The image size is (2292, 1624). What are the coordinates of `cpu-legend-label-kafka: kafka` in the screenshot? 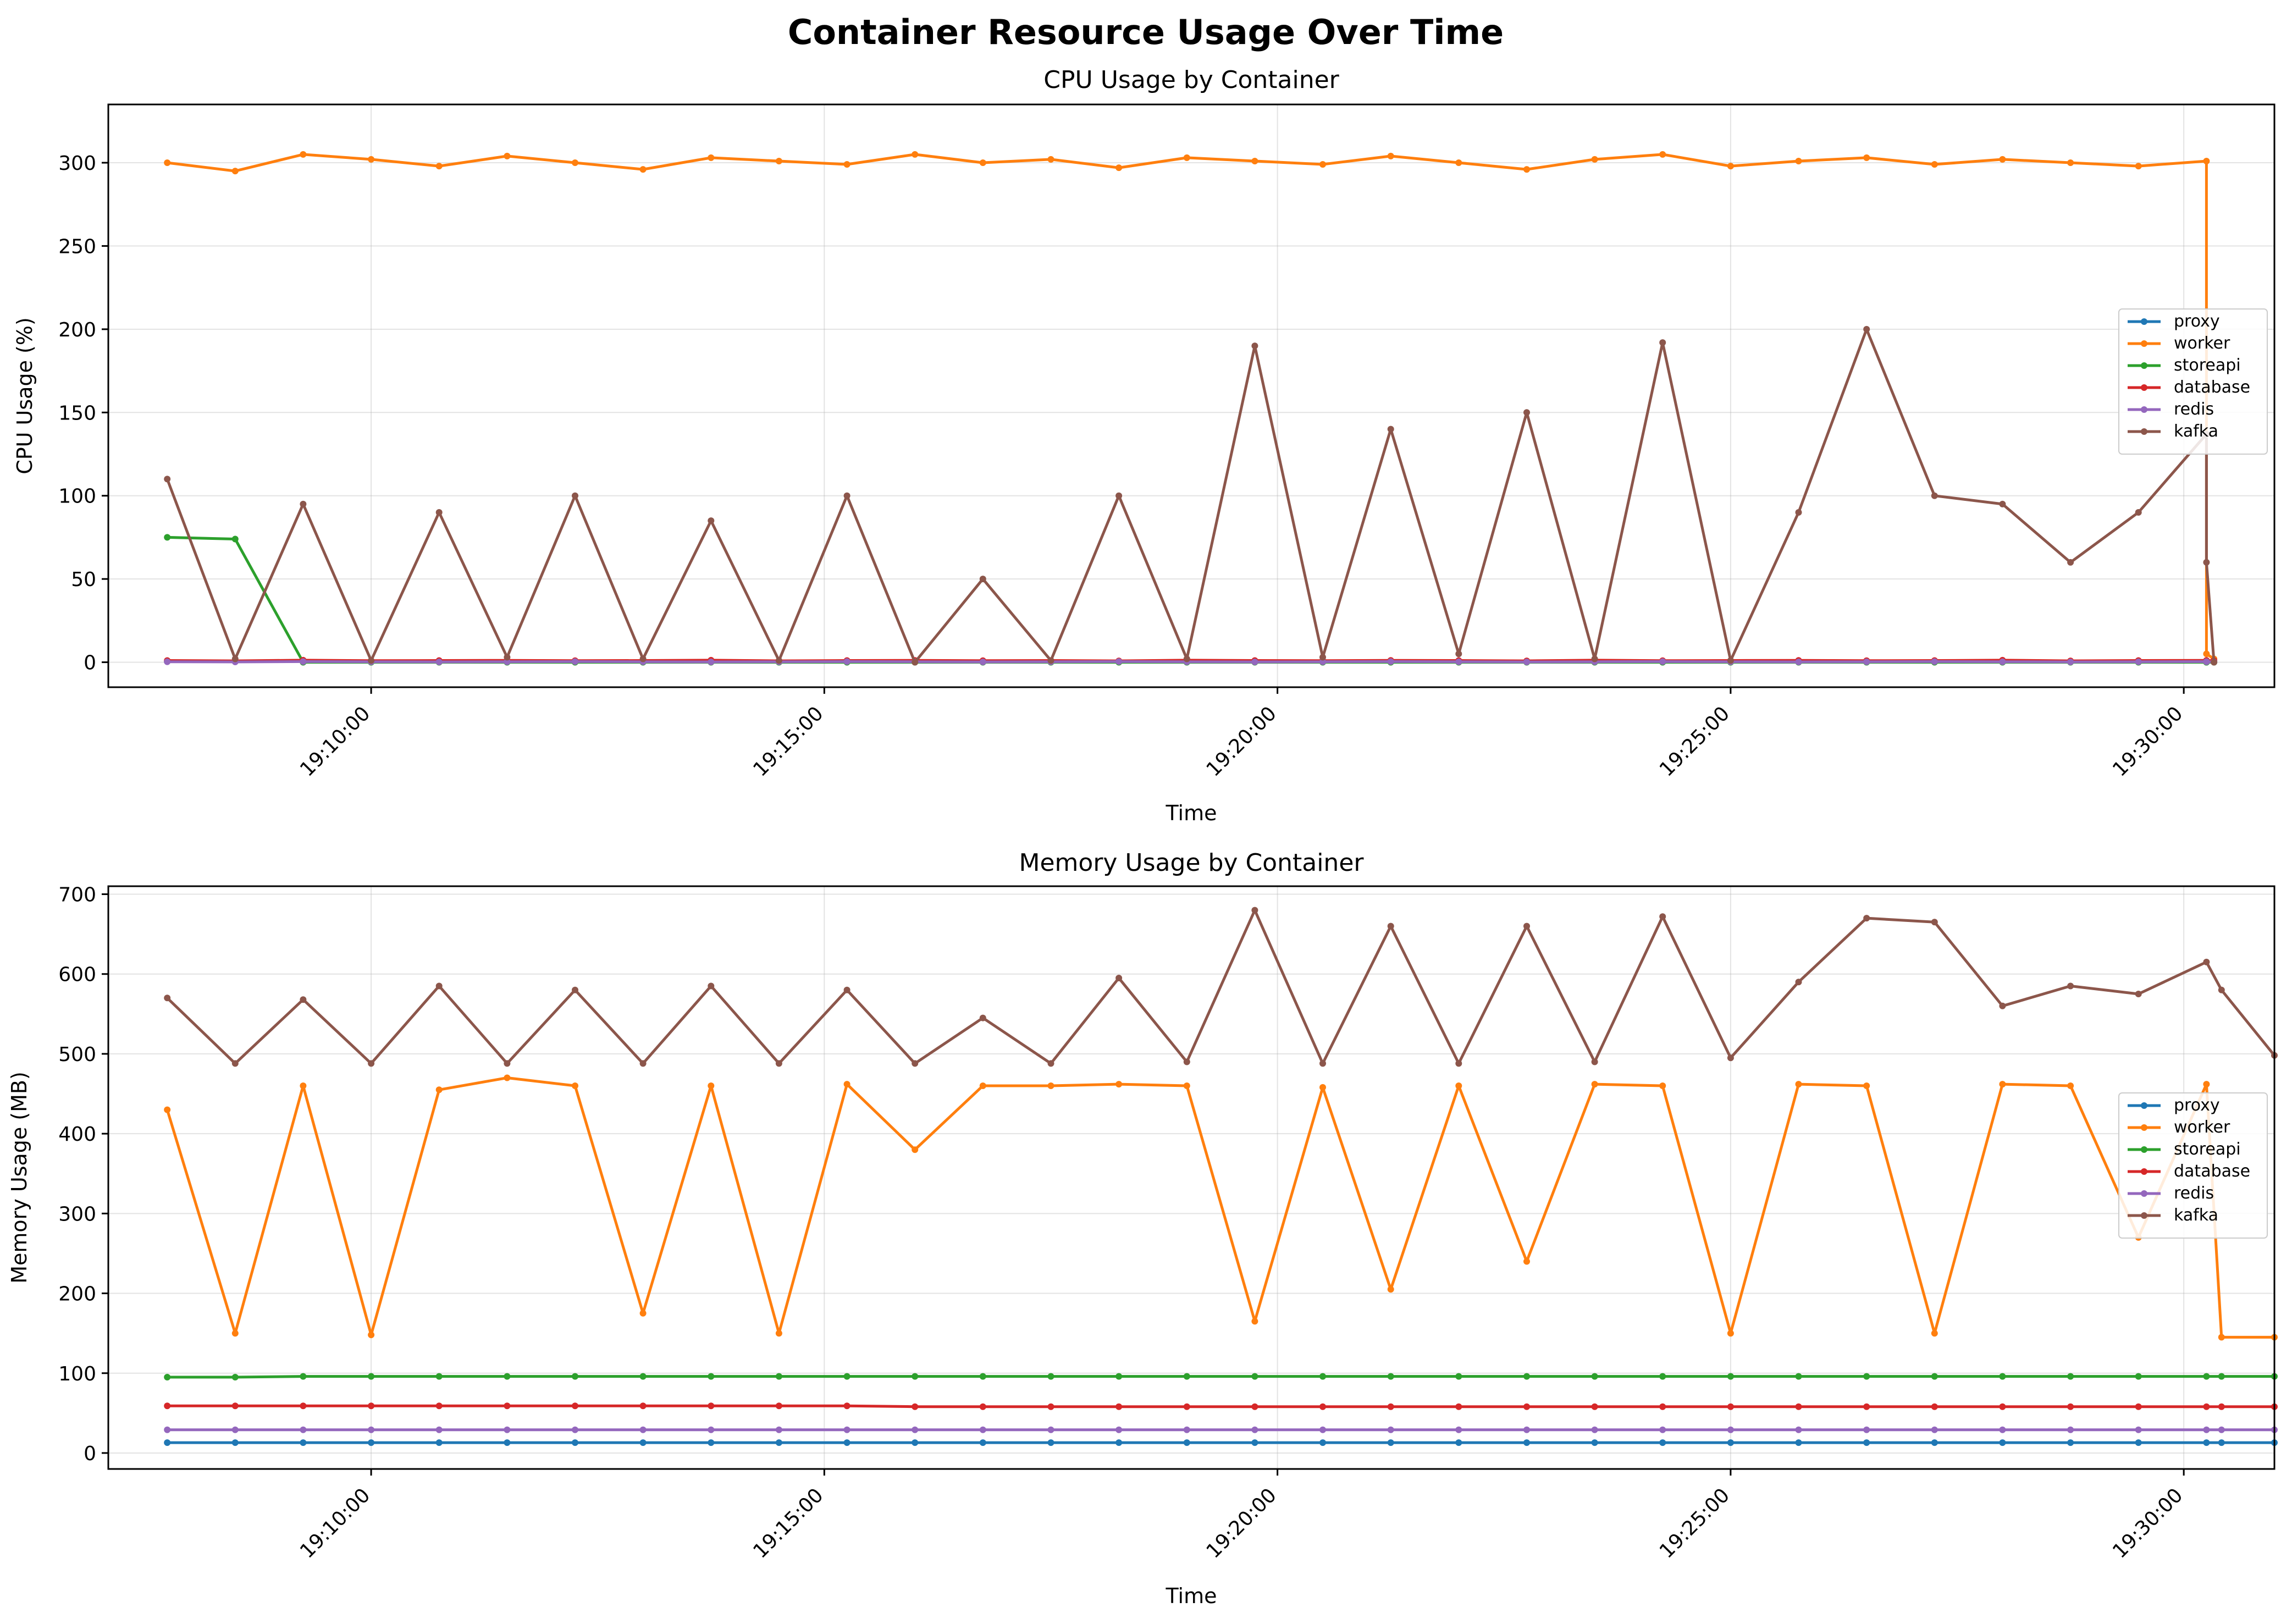 It's located at (2196, 431).